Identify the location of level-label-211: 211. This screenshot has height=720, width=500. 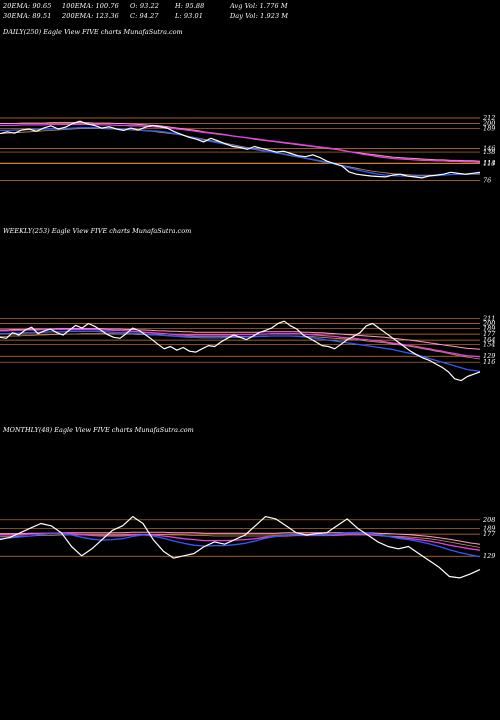
(488, 318).